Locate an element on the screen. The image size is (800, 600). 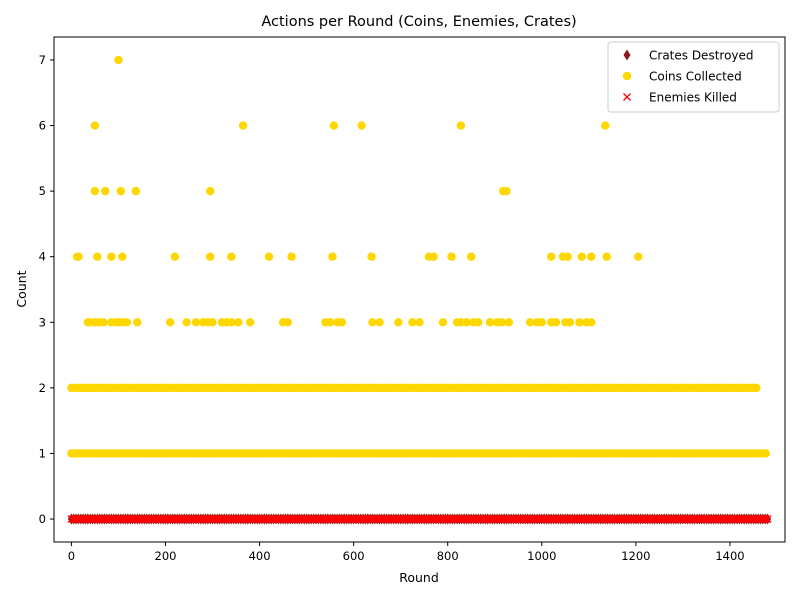
x-axis-label: Round is located at coordinates (419, 577).